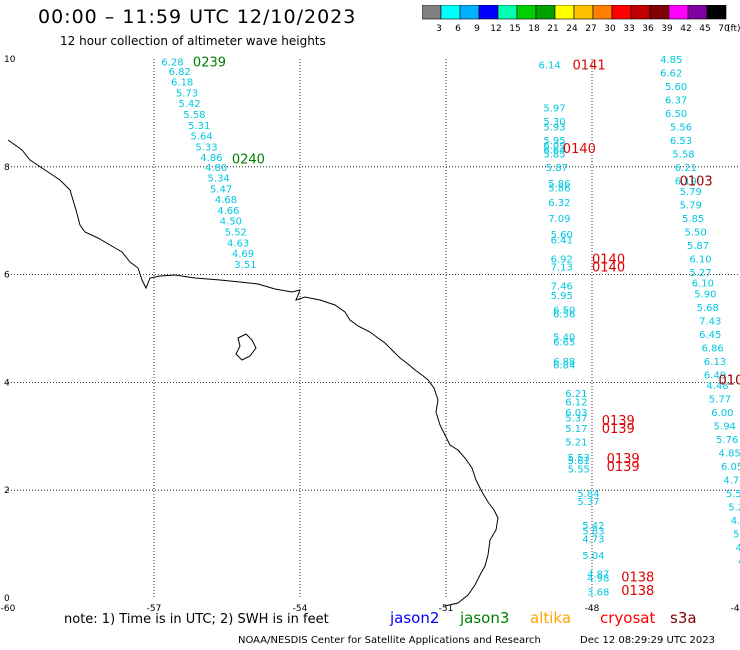 The image size is (740, 650). What do you see at coordinates (608, 268) in the screenshot?
I see `orbit-number-label: 0140` at bounding box center [608, 268].